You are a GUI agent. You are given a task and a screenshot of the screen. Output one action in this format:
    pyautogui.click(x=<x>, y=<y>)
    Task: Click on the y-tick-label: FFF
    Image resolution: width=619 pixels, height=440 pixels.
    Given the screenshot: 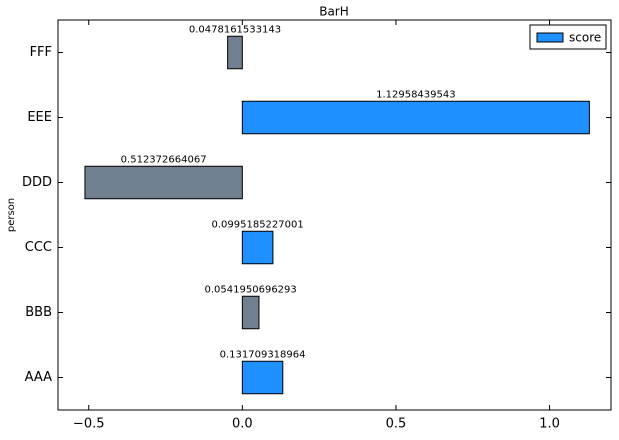 What is the action you would take?
    pyautogui.click(x=41, y=52)
    